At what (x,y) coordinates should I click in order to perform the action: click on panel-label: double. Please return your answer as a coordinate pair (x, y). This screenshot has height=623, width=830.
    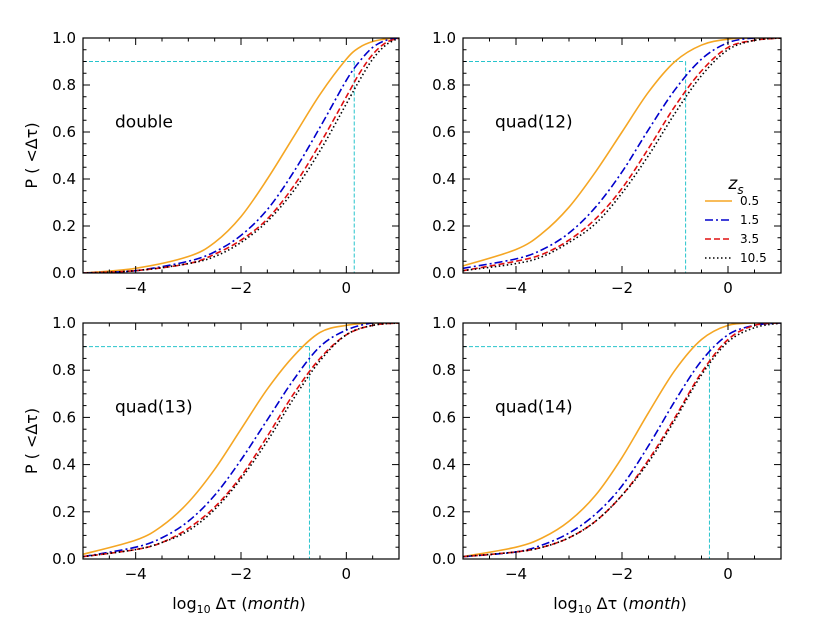
    Looking at the image, I should click on (144, 122).